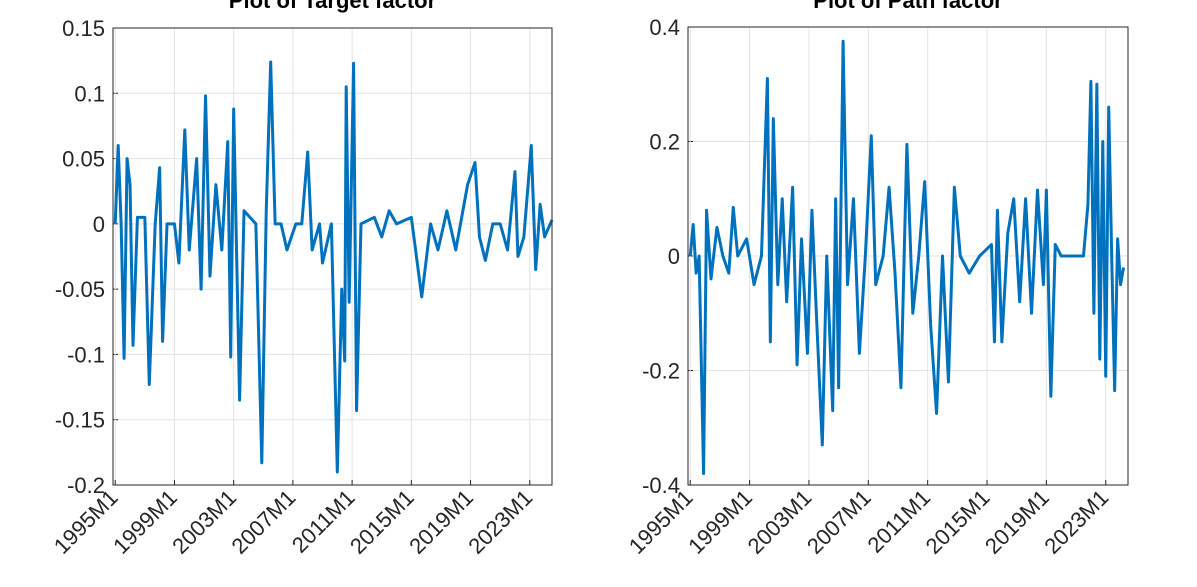 This screenshot has width=1197, height=587. What do you see at coordinates (89, 93) in the screenshot?
I see `y-tick-label: 0.1` at bounding box center [89, 93].